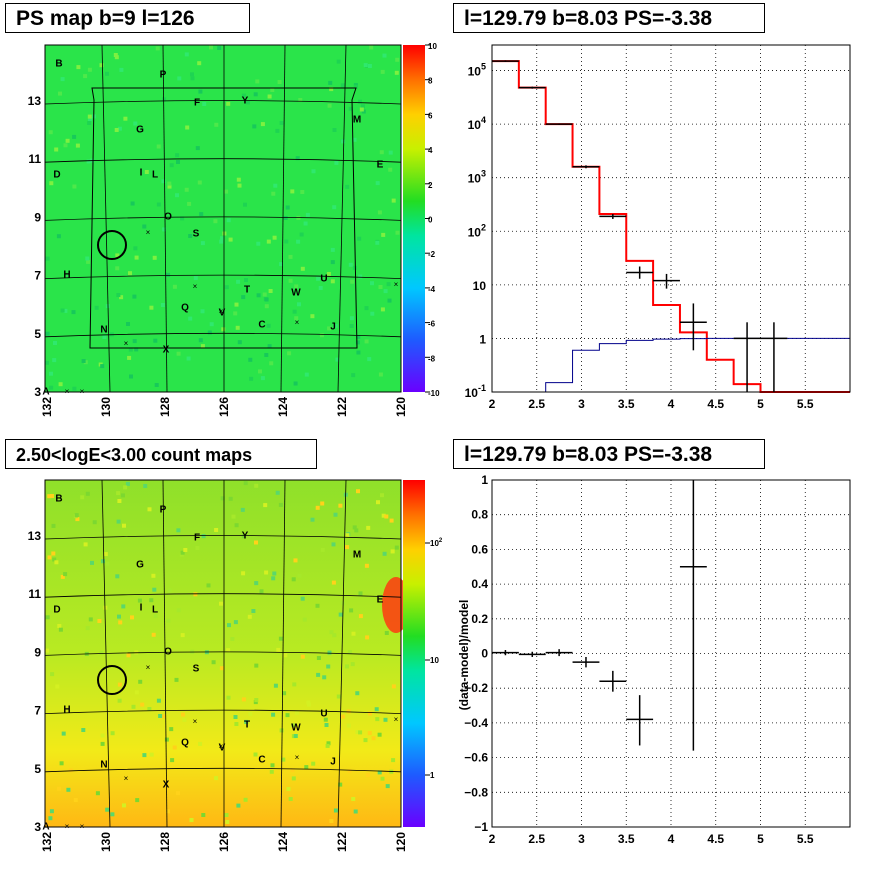  What do you see at coordinates (37, 652) in the screenshot?
I see `cm-y-tick: 9` at bounding box center [37, 652].